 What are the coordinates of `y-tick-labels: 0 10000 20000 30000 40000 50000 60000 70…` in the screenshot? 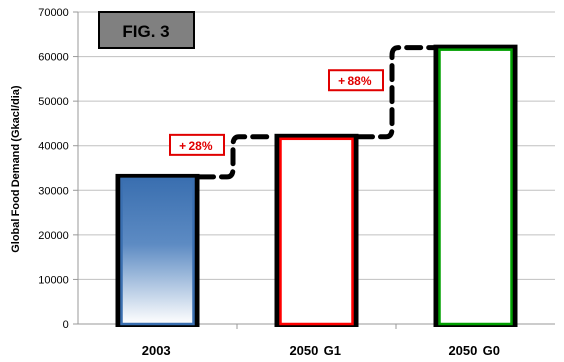 It's located at (58, 169).